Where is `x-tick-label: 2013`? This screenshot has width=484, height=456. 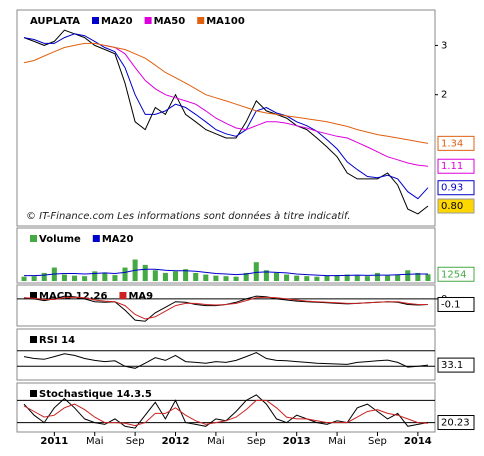 x-tick-label: 2013 is located at coordinates (297, 441).